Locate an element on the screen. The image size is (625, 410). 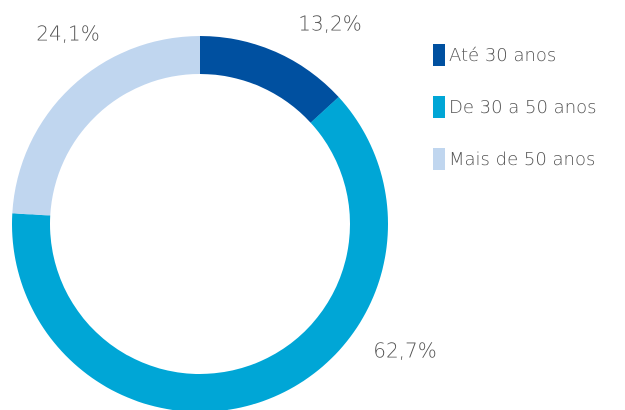
legend-label: Até 30 anos is located at coordinates (502, 55).